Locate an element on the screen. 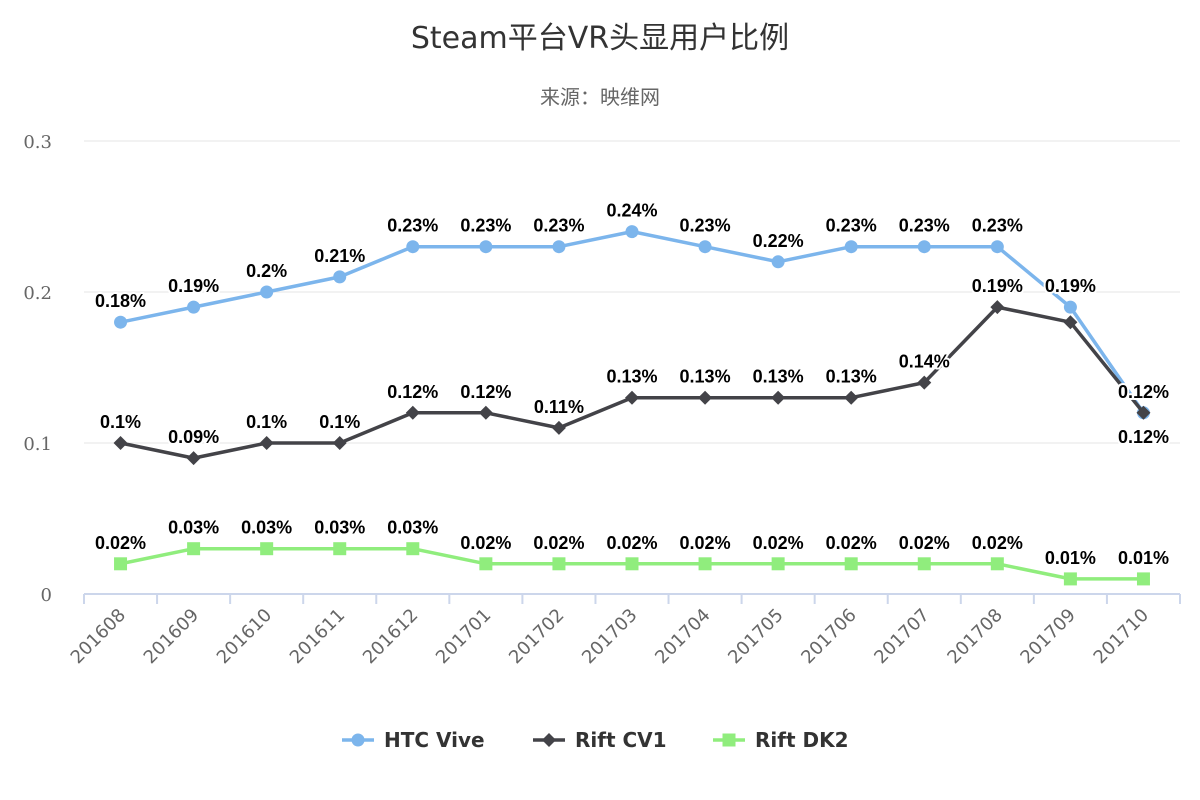 The image size is (1200, 800). data-label: 0.18% is located at coordinates (120, 301).